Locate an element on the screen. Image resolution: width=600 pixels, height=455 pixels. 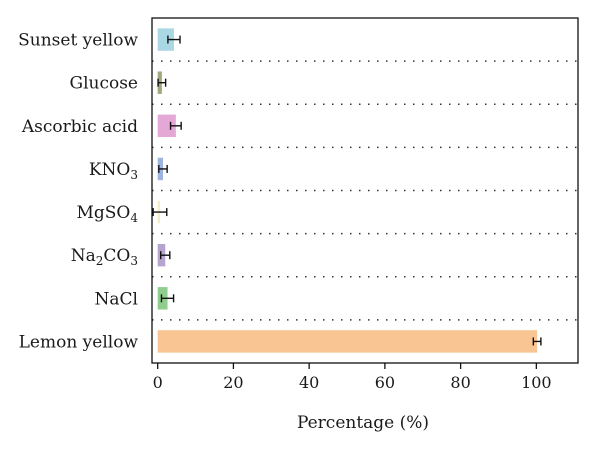
category-label: Lemon yellow is located at coordinates (79, 342).